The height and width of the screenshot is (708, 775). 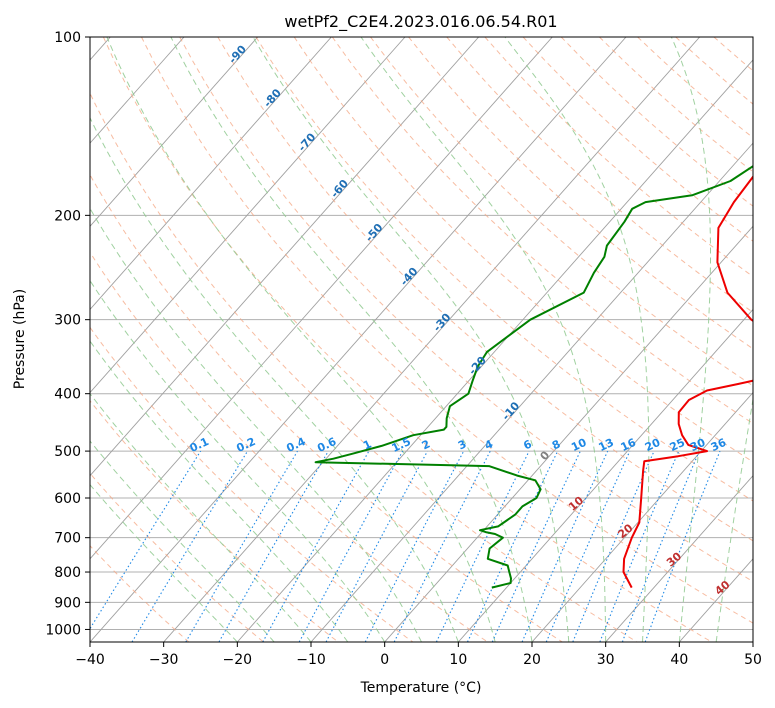 I want to click on x-tick-label: 40, so click(x=679, y=660).